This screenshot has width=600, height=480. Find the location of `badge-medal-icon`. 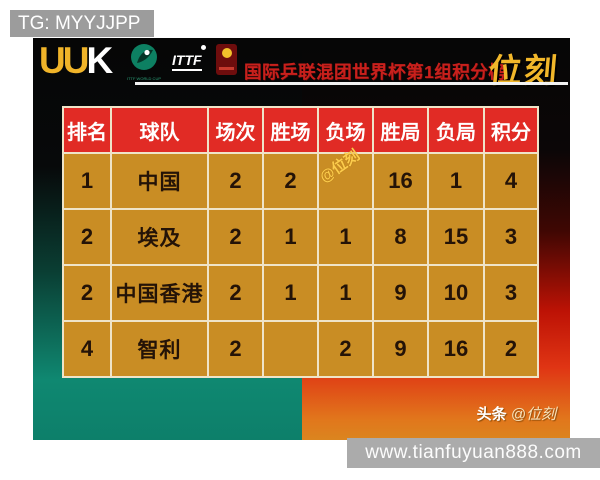

badge-medal-icon is located at coordinates (226, 53).